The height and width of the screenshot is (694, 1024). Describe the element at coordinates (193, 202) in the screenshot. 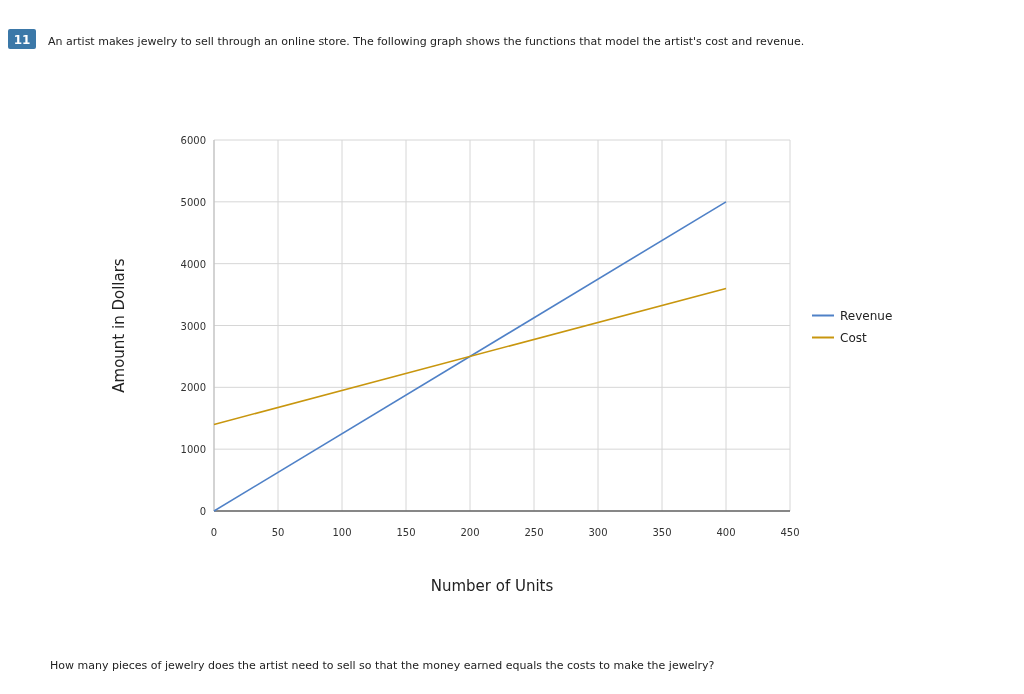

I see `y-tick-label: 5000` at that location.